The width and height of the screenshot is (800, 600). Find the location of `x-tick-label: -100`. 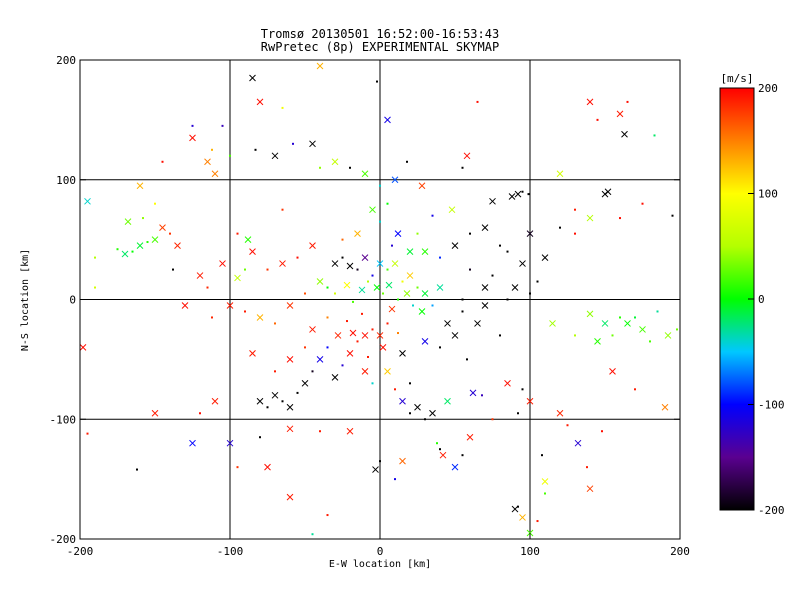

x-tick-label: -100 is located at coordinates (230, 551).